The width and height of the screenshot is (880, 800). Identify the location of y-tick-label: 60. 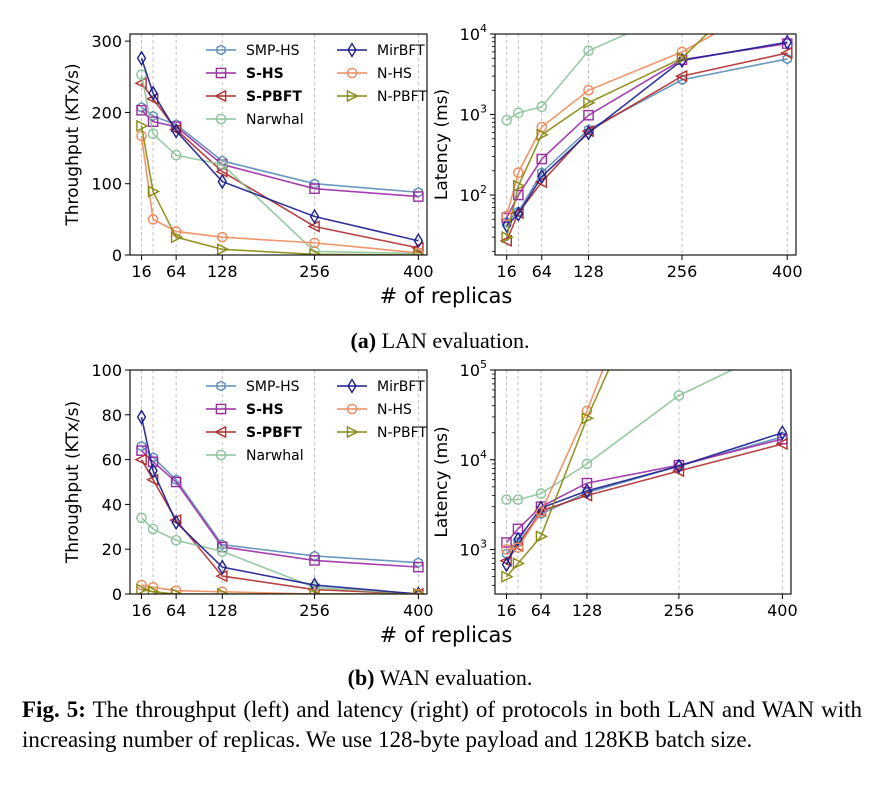
(112, 460).